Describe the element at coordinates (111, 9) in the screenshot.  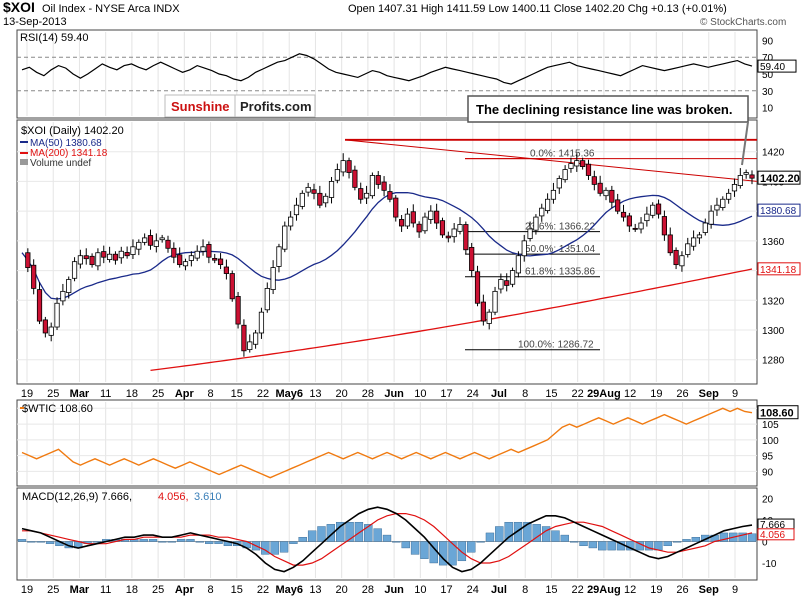
I see `chart-name: Oil Index - NYSE Arca INDX` at that location.